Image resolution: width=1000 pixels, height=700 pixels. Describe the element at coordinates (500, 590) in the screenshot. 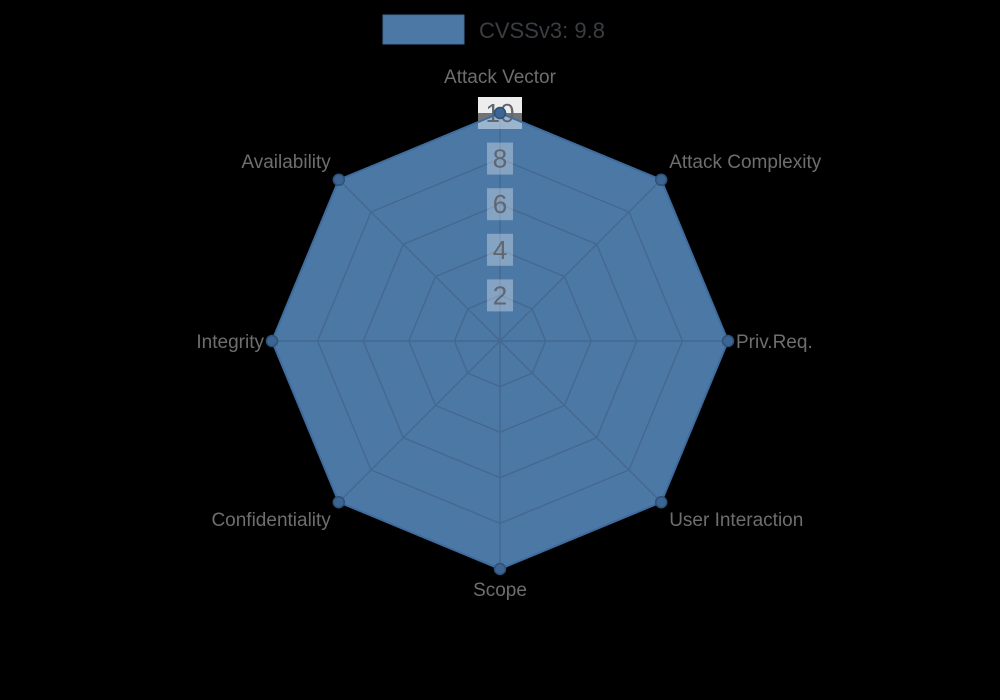

I see `axis-label-scope: Scope` at that location.